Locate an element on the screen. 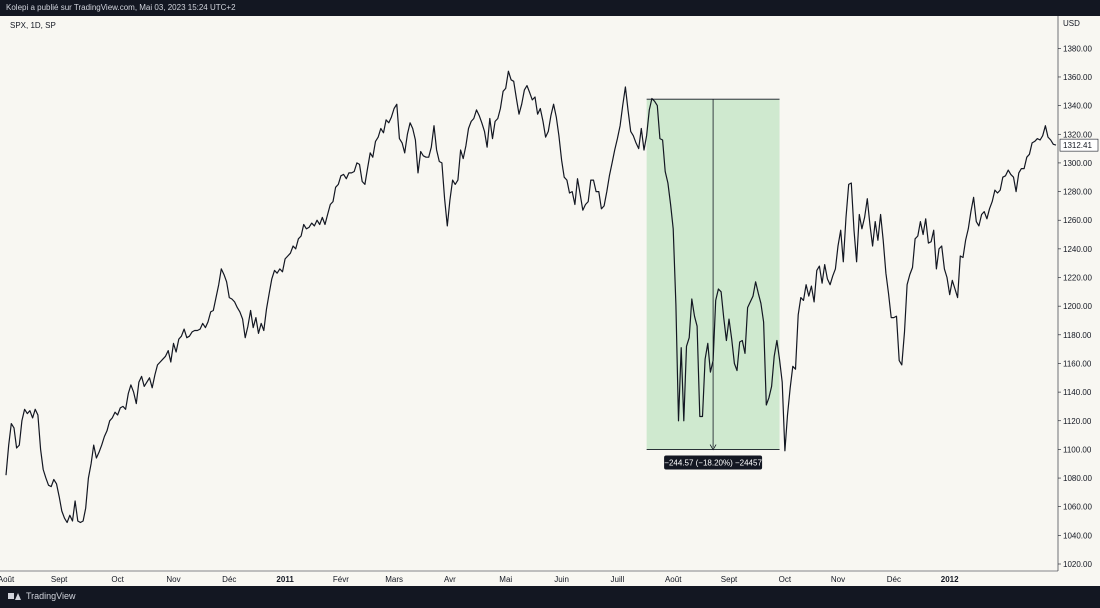 This screenshot has width=1100, height=608. tradingview-logo: TradingView is located at coordinates (42, 596).